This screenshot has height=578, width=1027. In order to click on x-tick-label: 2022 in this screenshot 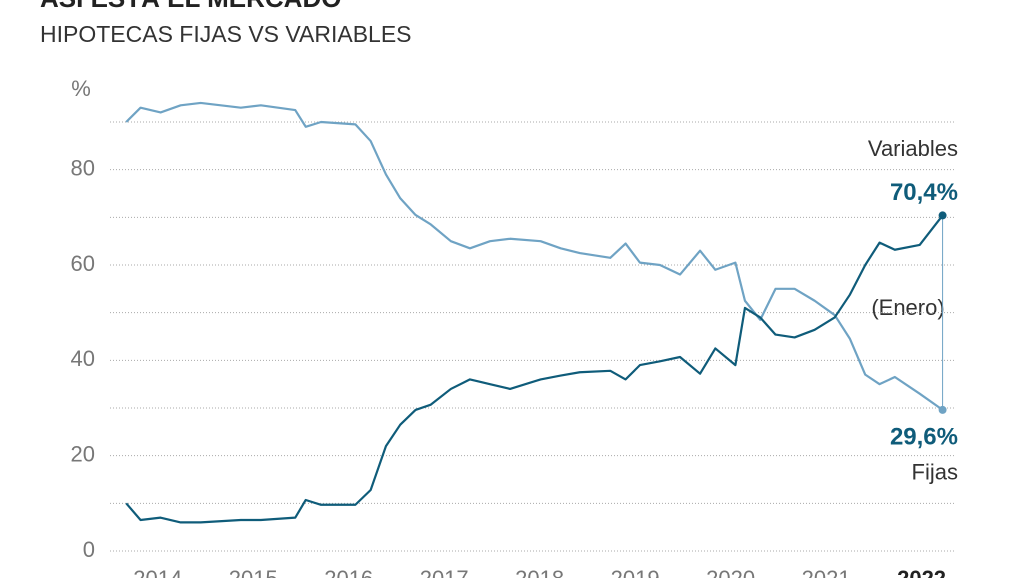, I will do `click(921, 572)`.